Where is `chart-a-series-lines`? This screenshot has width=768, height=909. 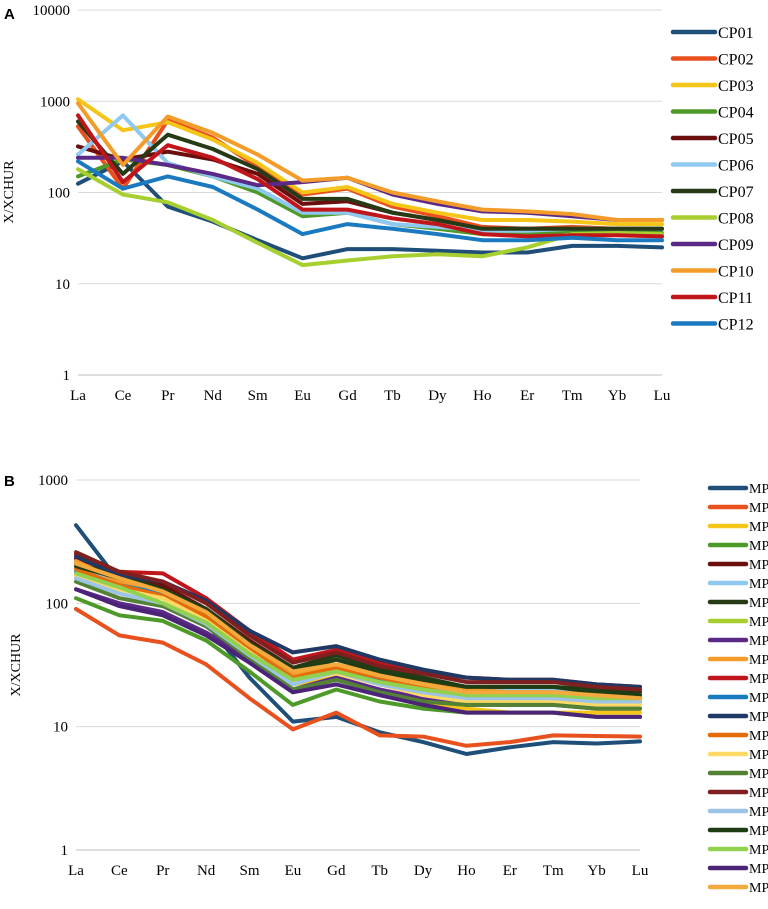 chart-a-series-lines is located at coordinates (370, 182).